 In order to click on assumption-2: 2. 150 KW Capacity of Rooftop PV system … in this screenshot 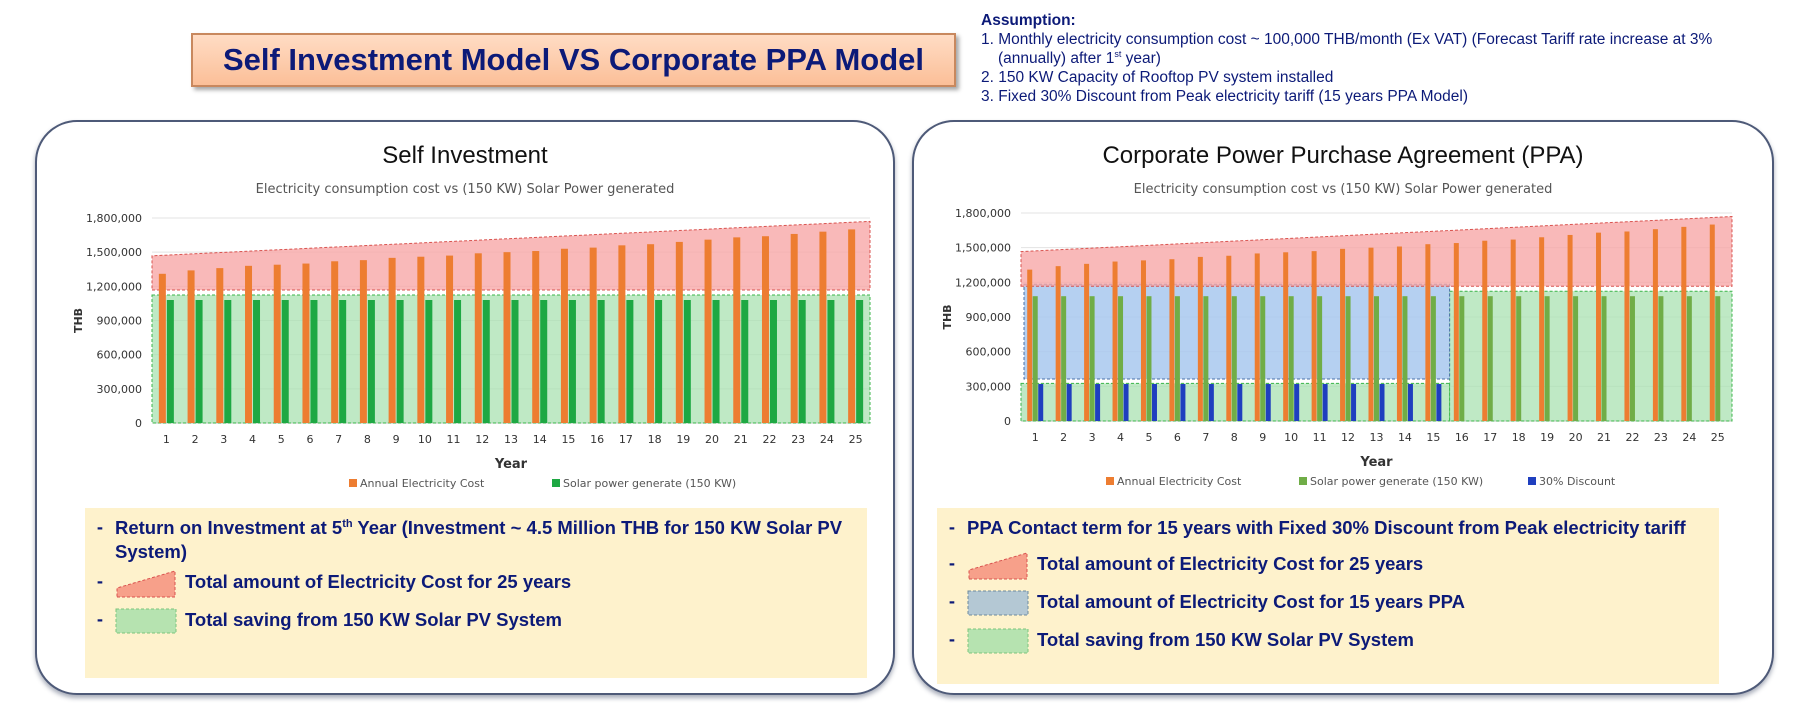, I will do `click(1157, 77)`.